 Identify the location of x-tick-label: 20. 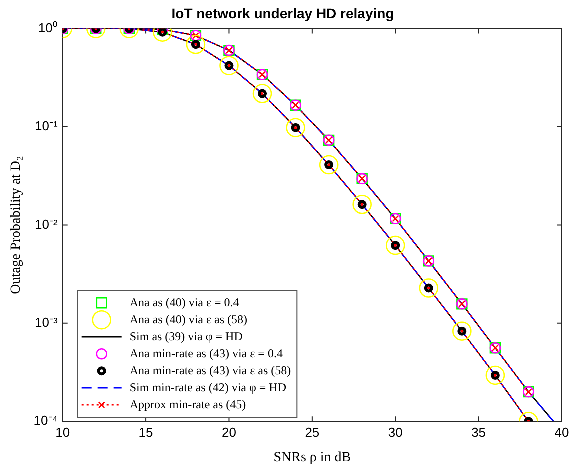
(229, 432).